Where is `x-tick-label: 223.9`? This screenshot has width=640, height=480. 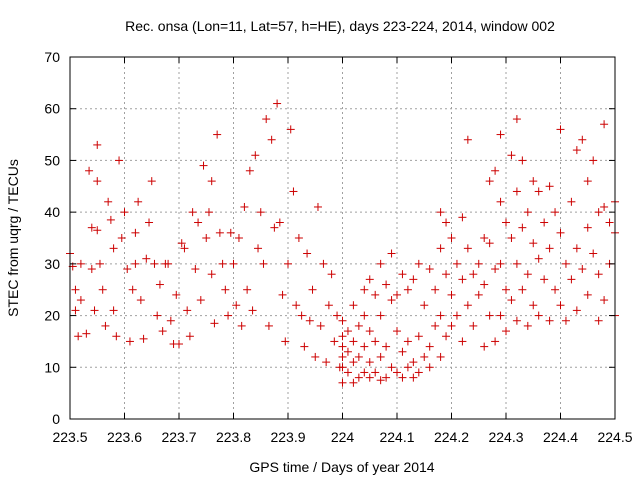 x-tick-label: 223.9 is located at coordinates (287, 437).